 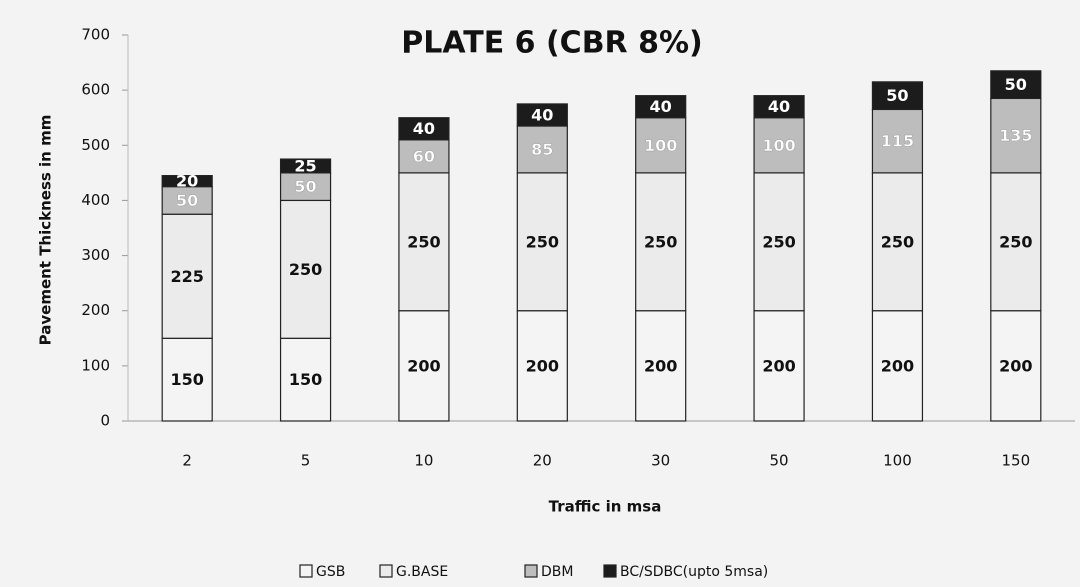 What do you see at coordinates (422, 572) in the screenshot?
I see `legend-label: G.BASE` at bounding box center [422, 572].